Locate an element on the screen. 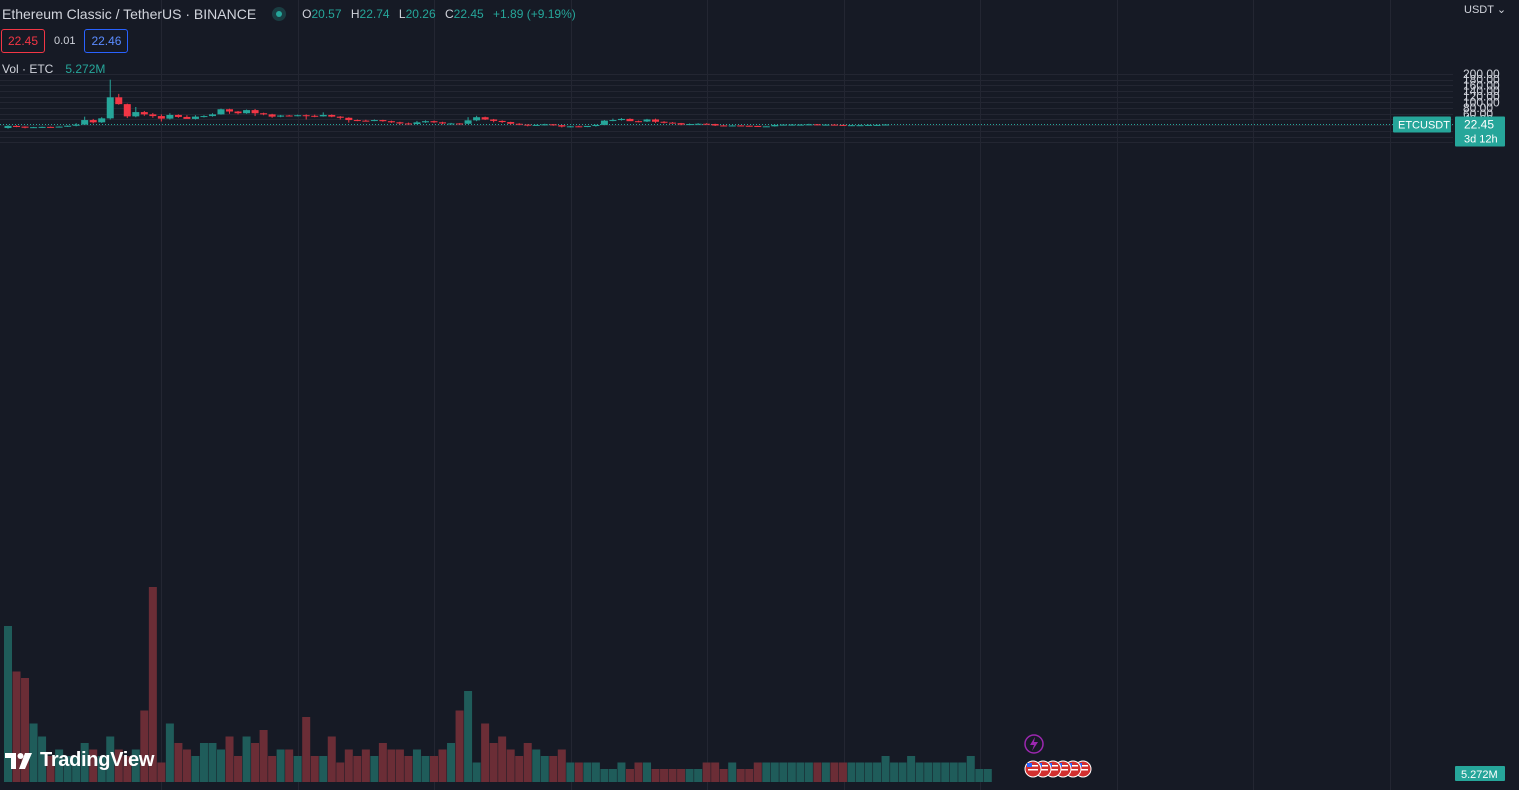 The image size is (1519, 790). events-layer is located at coordinates (1058, 756).